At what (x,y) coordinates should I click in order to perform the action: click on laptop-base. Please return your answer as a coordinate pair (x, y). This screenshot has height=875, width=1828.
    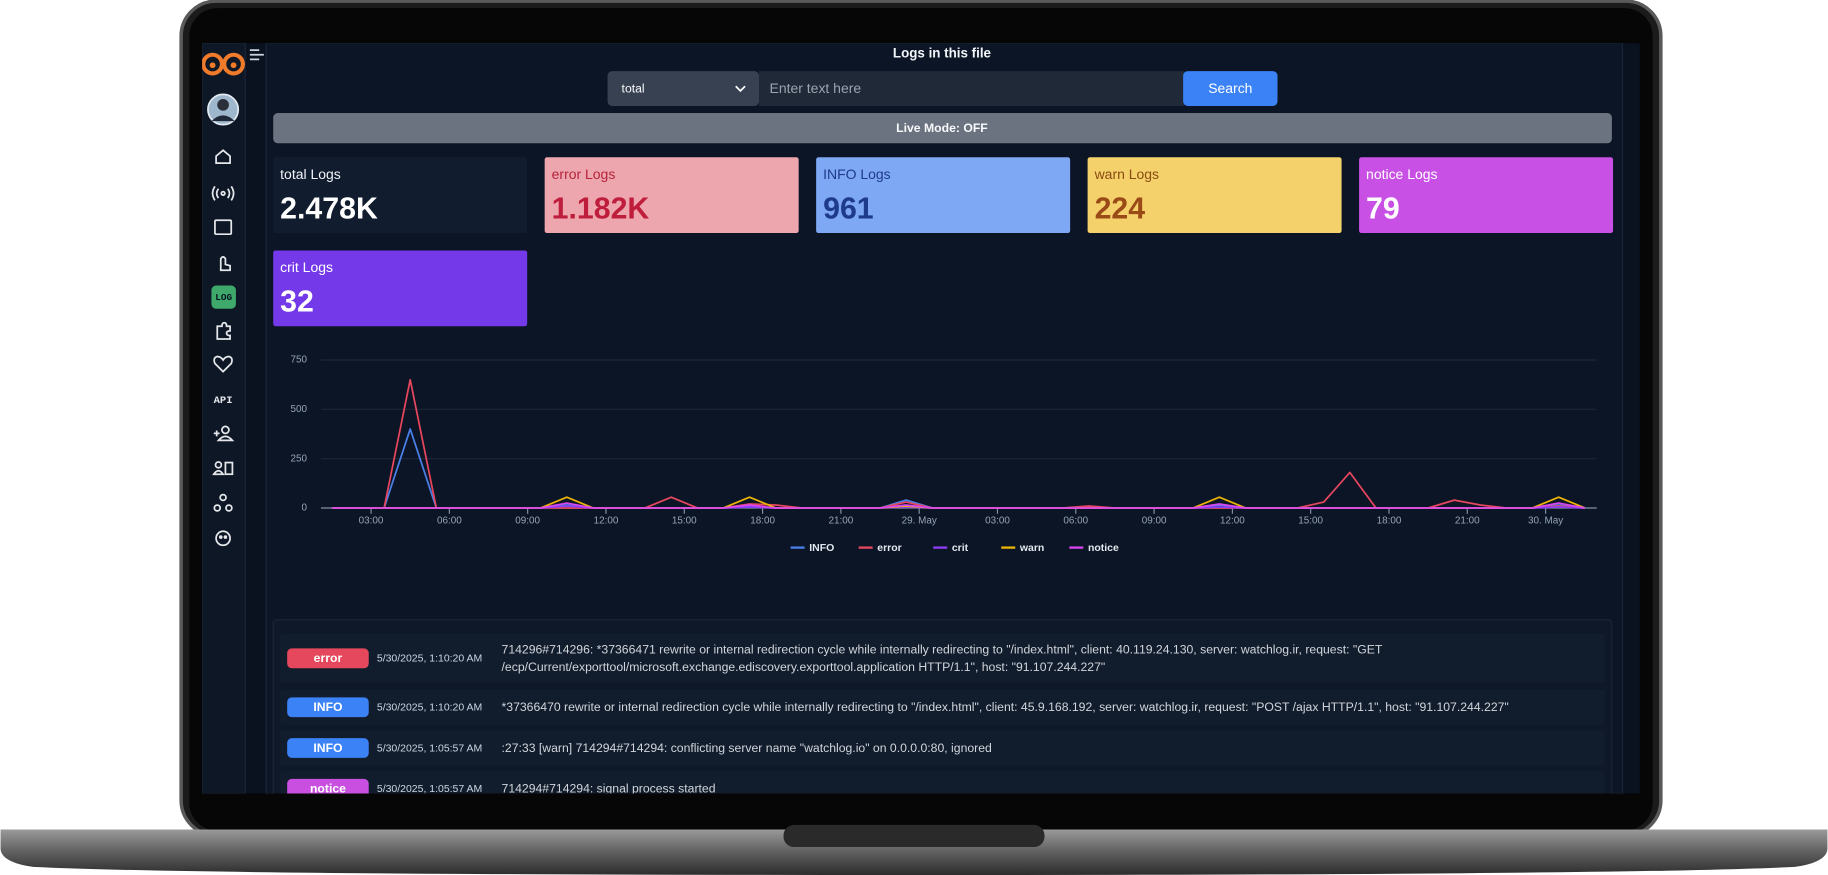
    Looking at the image, I should click on (914, 852).